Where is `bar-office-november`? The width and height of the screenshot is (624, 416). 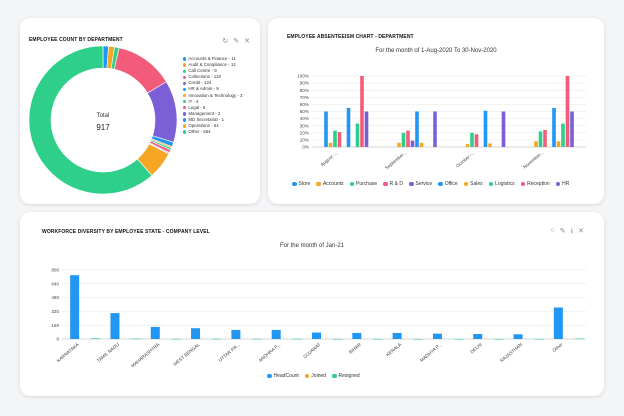 bar-office-november is located at coordinates (554, 127).